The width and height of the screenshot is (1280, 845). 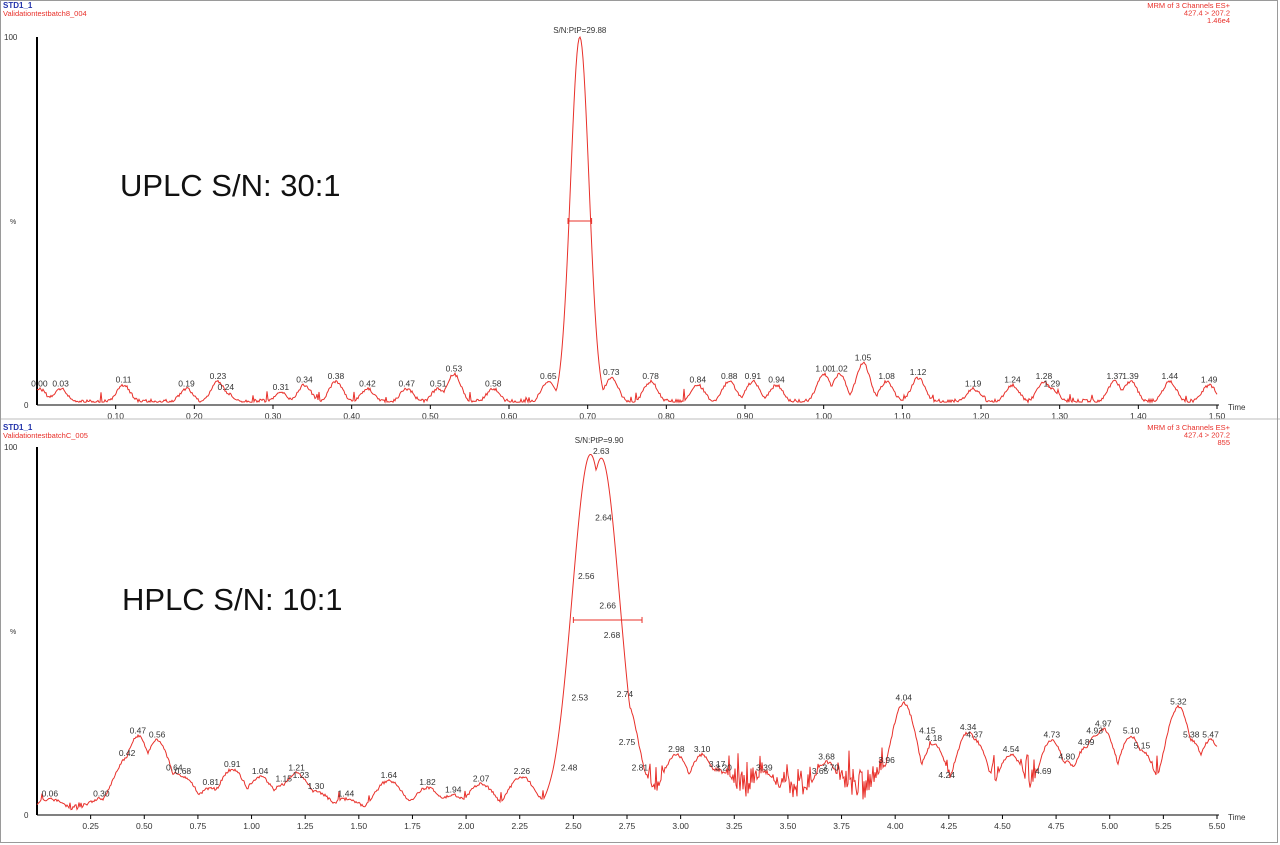 What do you see at coordinates (723, 768) in the screenshot?
I see `peak-label: 3.20` at bounding box center [723, 768].